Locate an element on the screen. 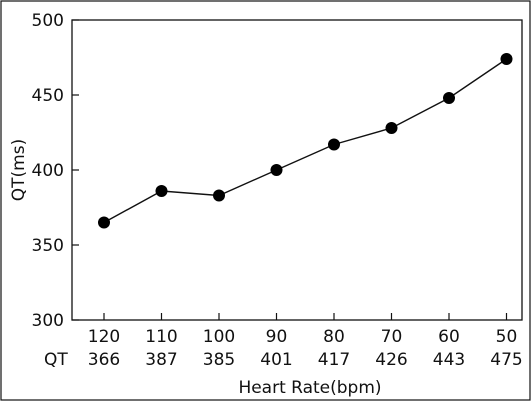 This screenshot has width=531, height=401. x-tick-label: 80 is located at coordinates (334, 337).